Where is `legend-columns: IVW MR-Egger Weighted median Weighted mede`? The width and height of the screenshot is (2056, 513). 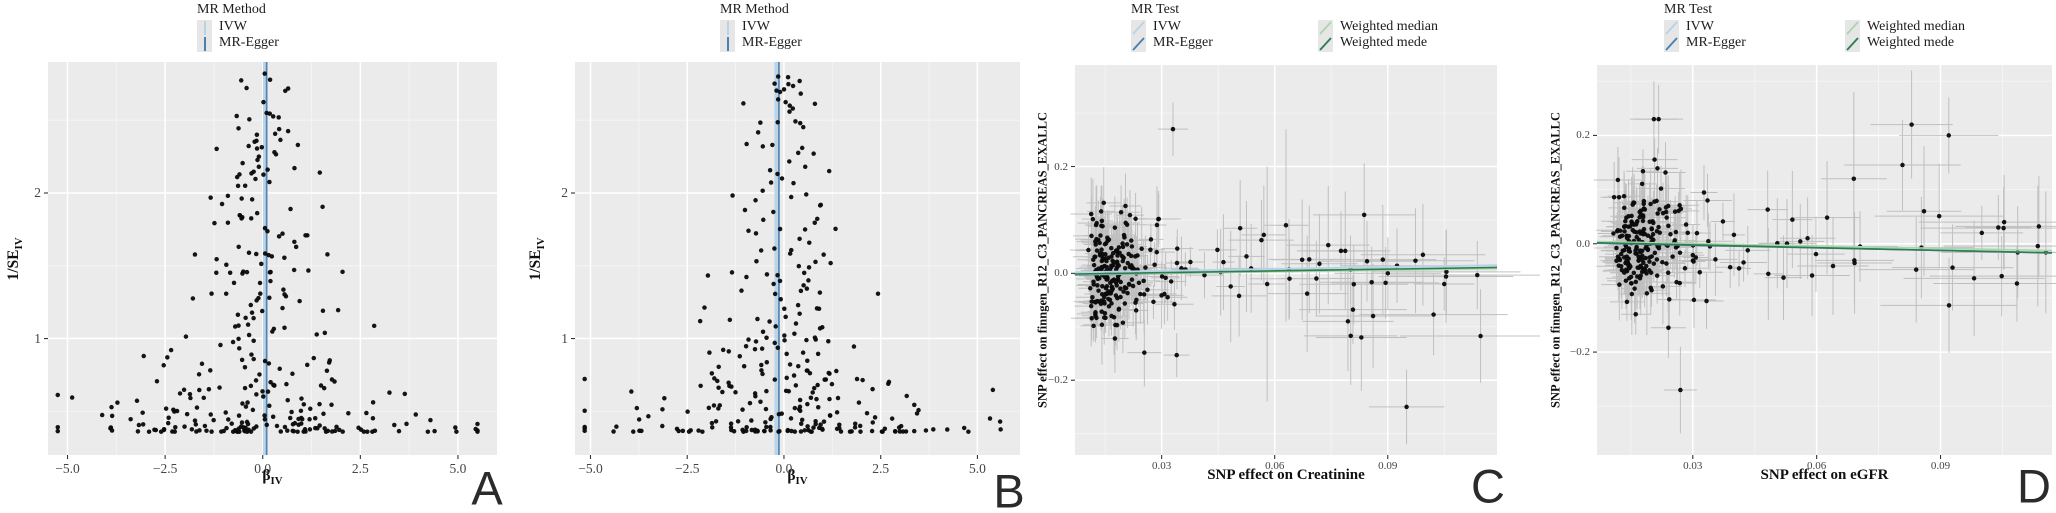
legend-columns: IVW MR-Egger Weighted median Weighted mede is located at coordinates (1284, 36).